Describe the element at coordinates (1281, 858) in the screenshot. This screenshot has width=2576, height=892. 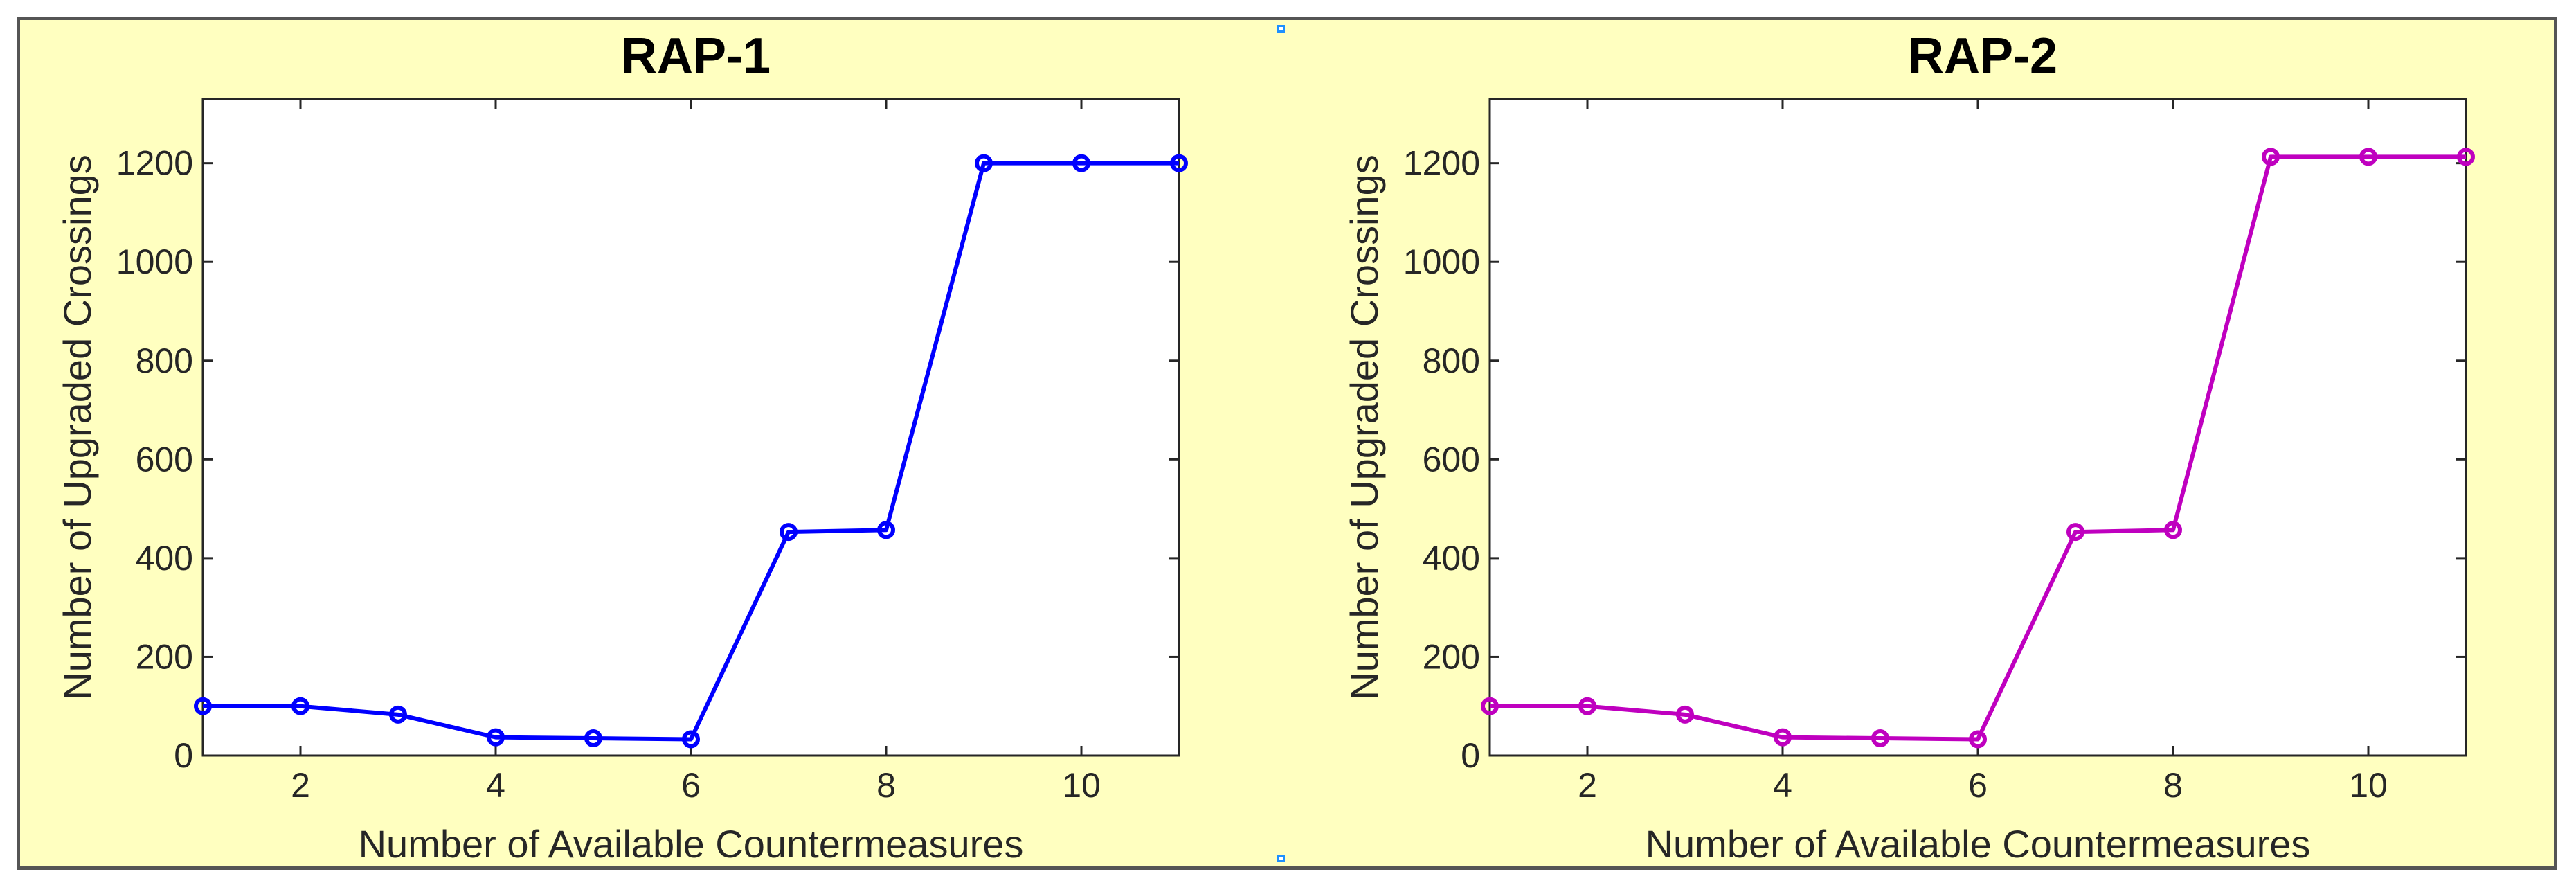
I see `selection-handle-bottom` at that location.